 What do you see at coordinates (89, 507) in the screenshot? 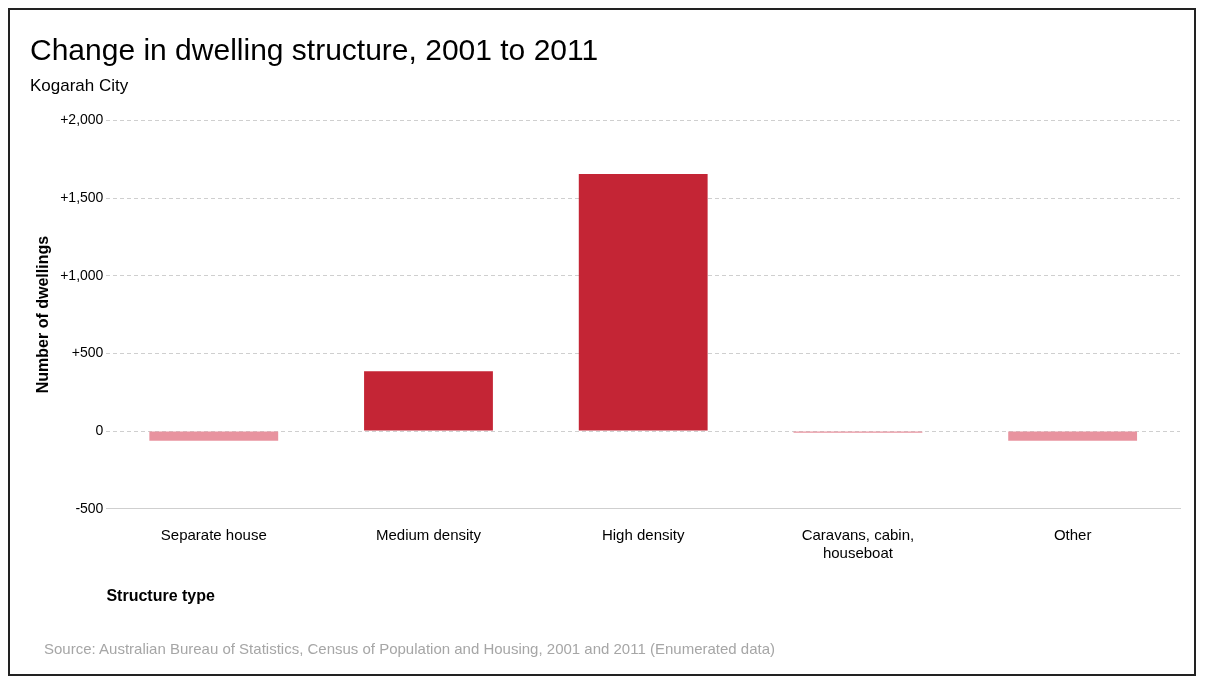
I see `y-tick-label: -500` at bounding box center [89, 507].